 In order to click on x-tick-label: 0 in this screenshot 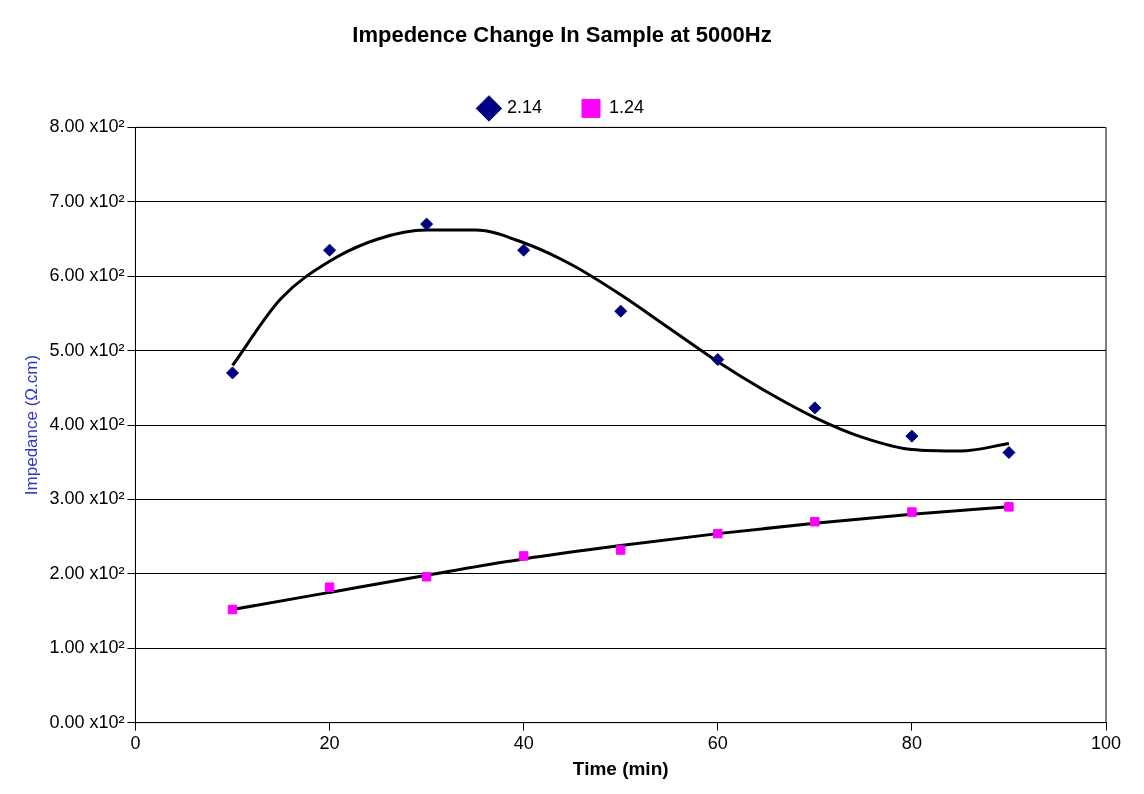, I will do `click(135, 743)`.